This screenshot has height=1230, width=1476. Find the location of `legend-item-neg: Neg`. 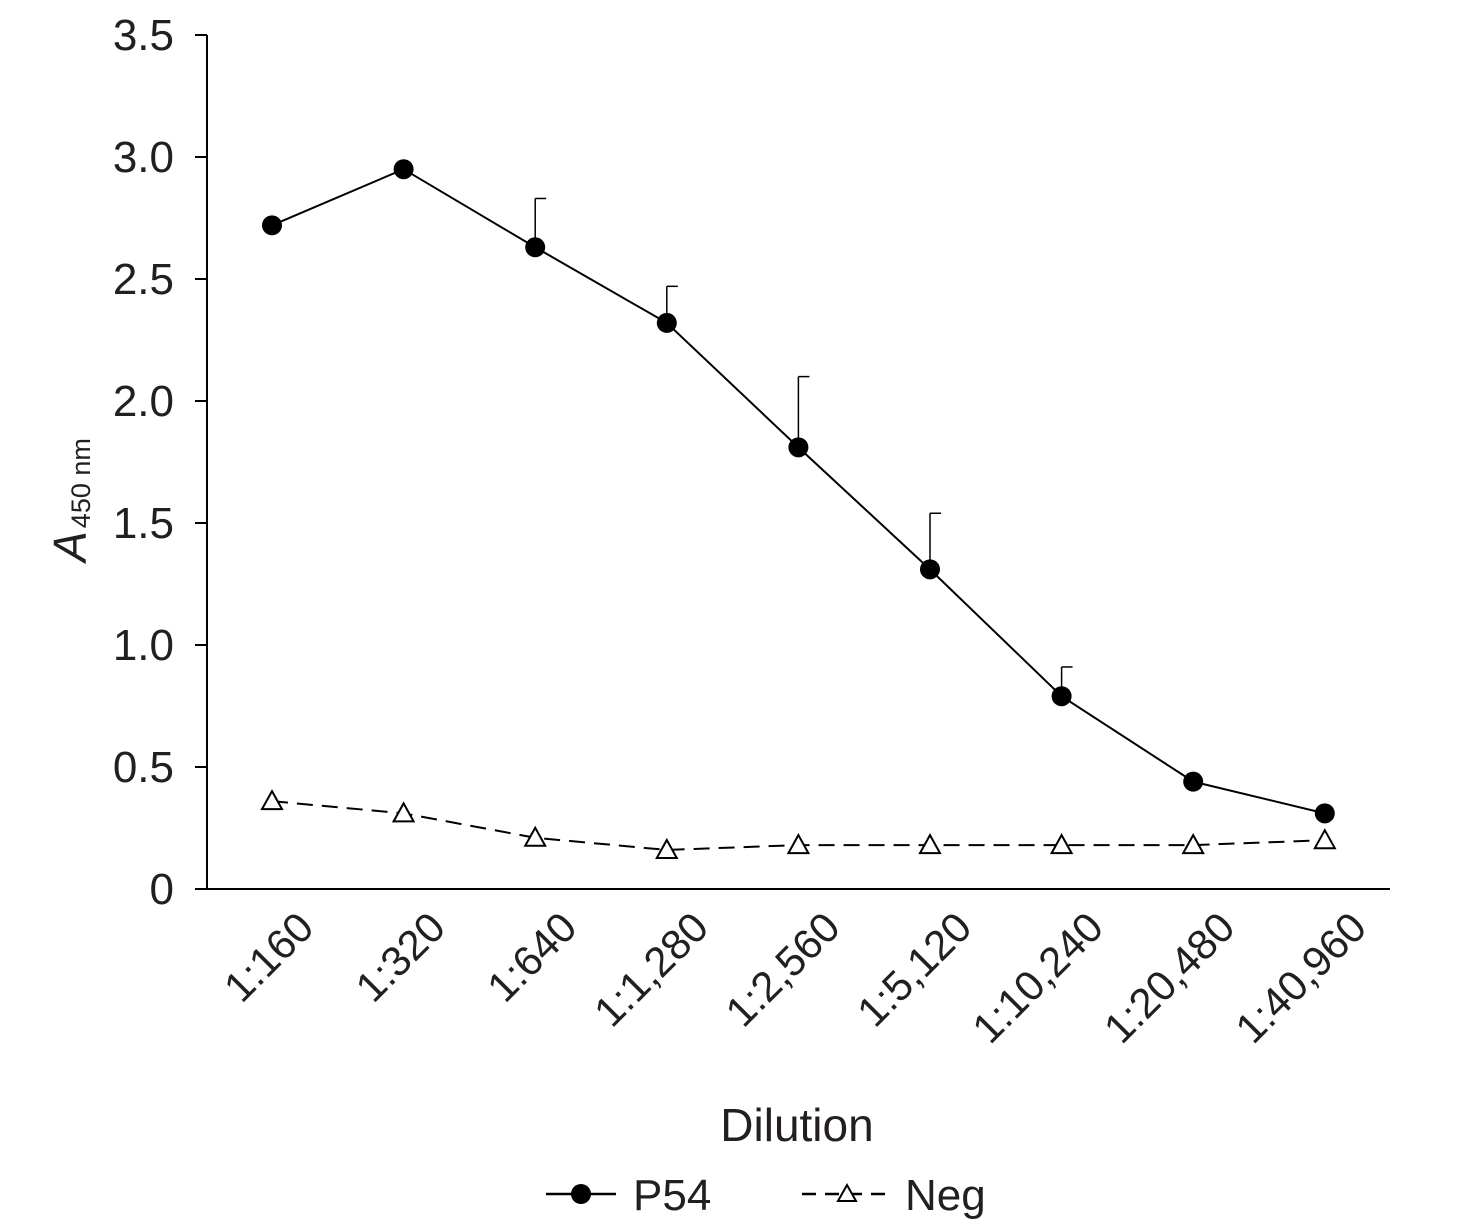

legend-item-neg: Neg is located at coordinates (894, 1195).